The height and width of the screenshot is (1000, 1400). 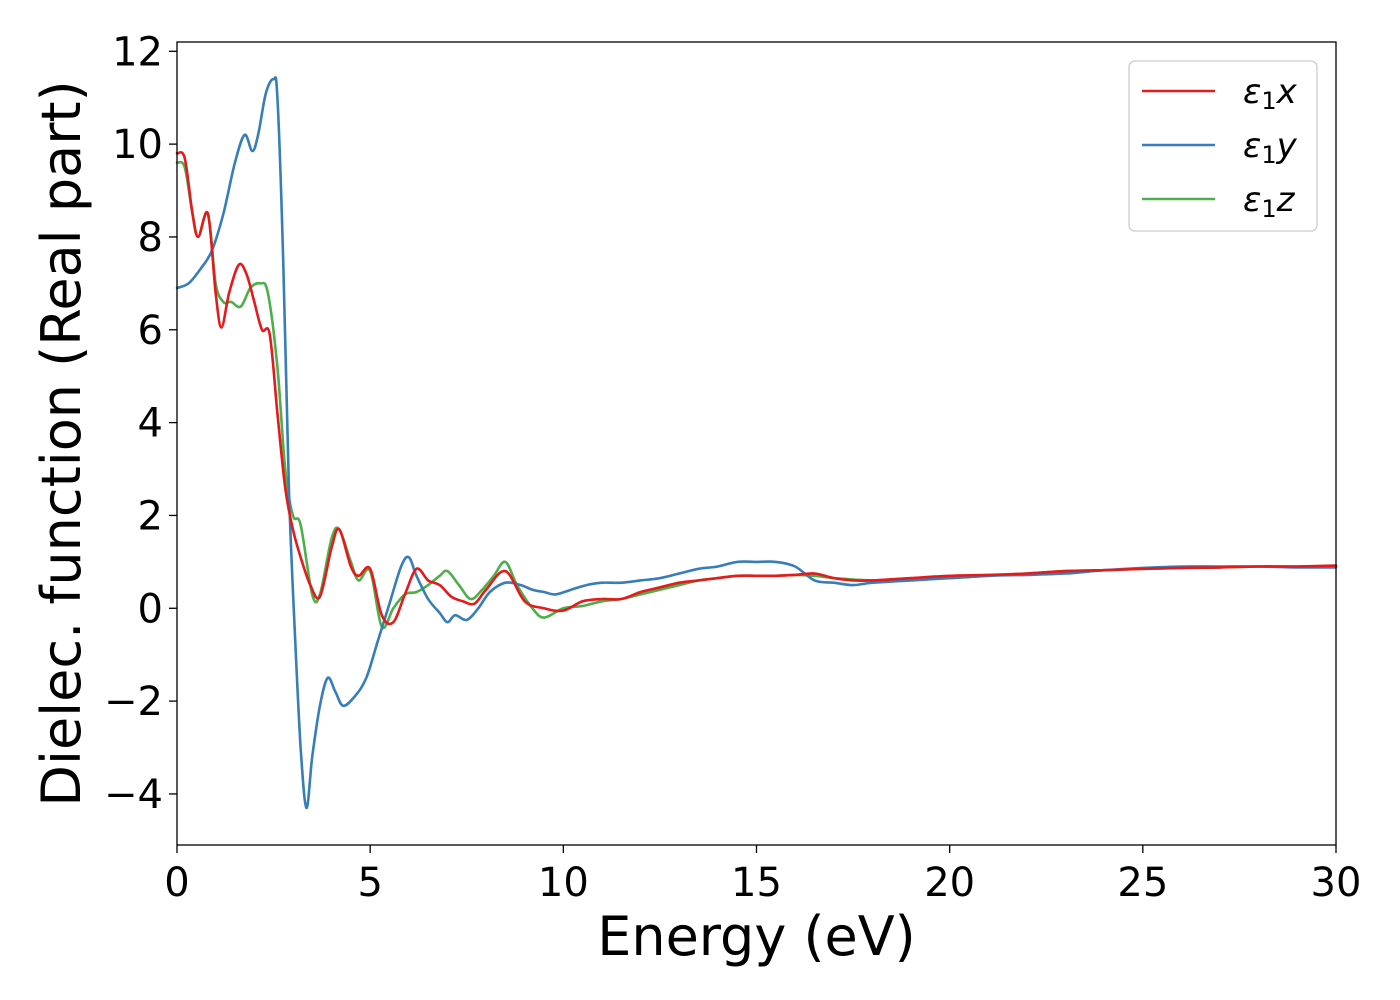 What do you see at coordinates (756, 936) in the screenshot?
I see `x-axis-label: Energy (eV)` at bounding box center [756, 936].